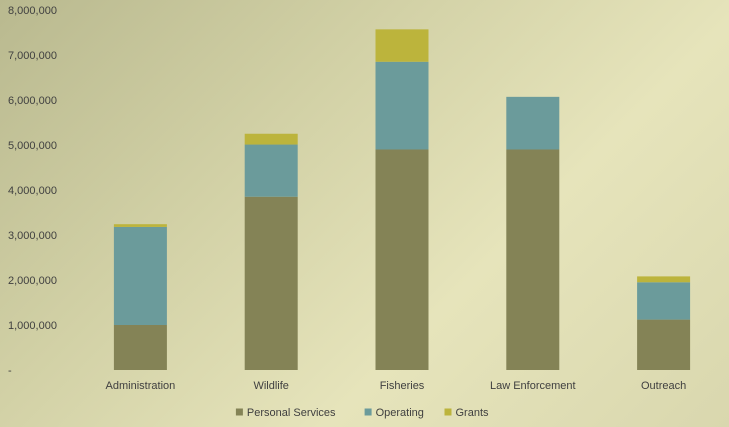 The image size is (729, 427). I want to click on y-tick-label: 2,000,000, so click(32, 281).